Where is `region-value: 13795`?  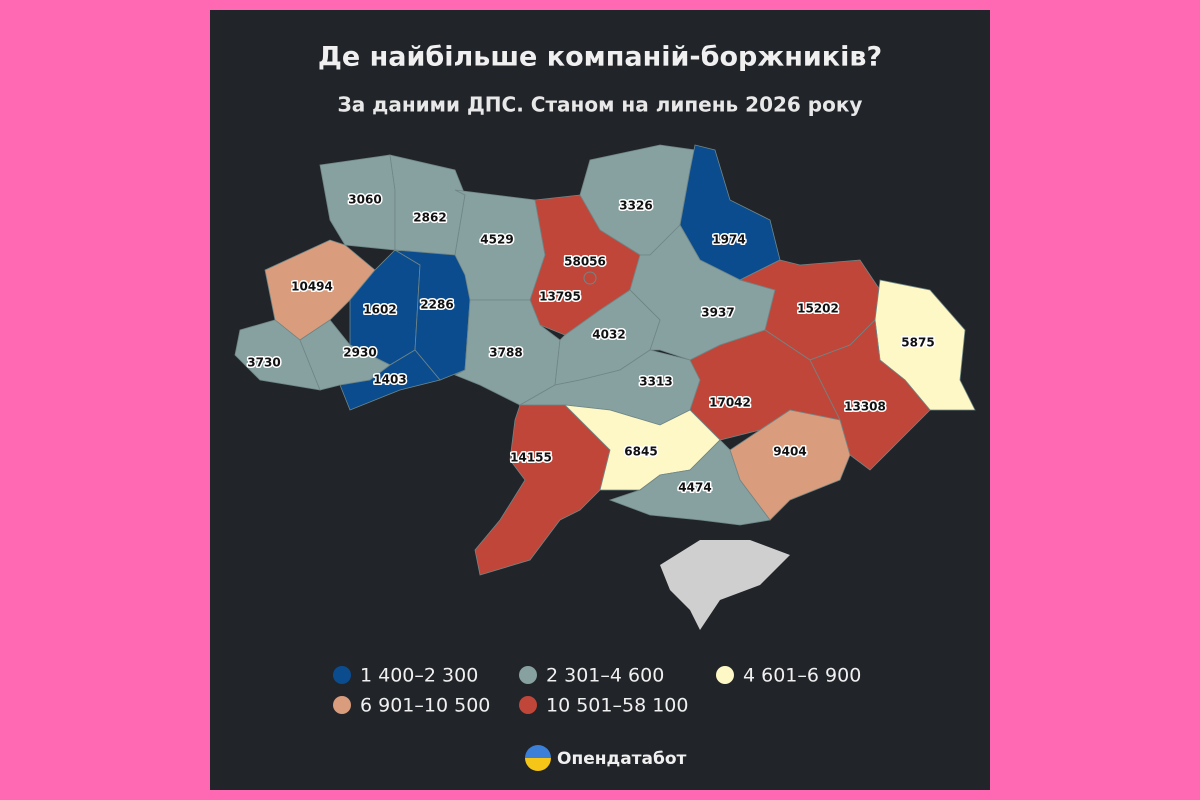
region-value: 13795 is located at coordinates (560, 297).